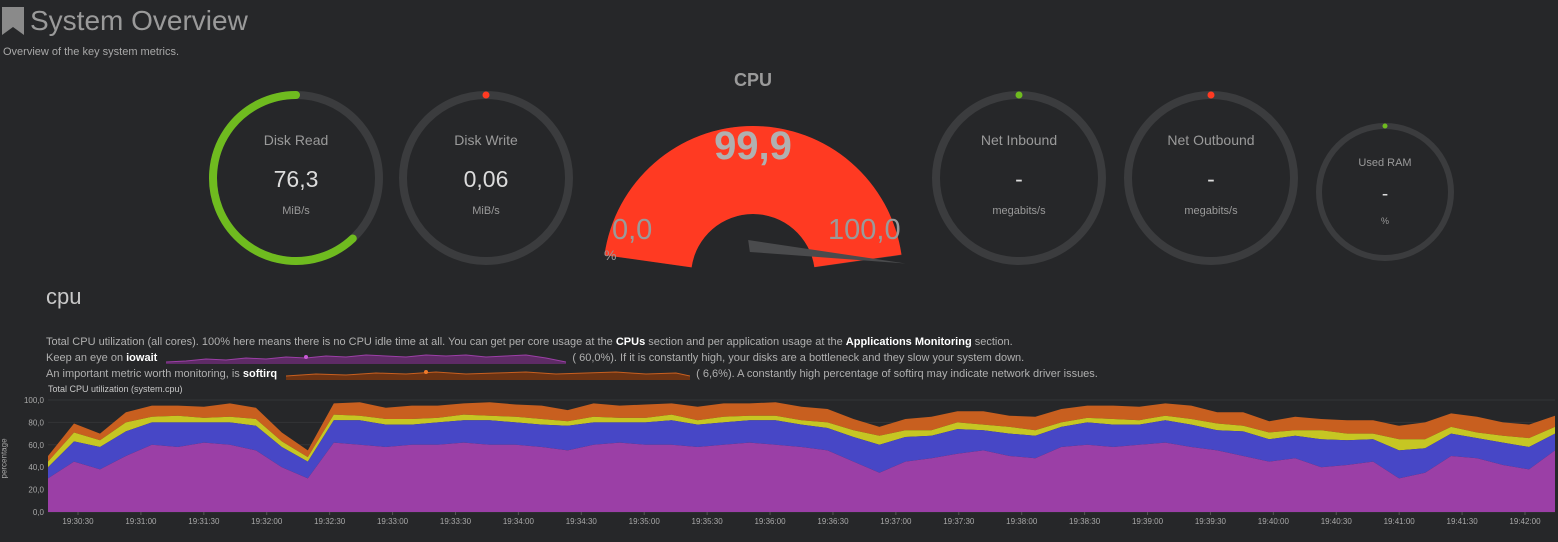  What do you see at coordinates (204, 521) in the screenshot?
I see `x-tick-label: 19:31:30` at bounding box center [204, 521].